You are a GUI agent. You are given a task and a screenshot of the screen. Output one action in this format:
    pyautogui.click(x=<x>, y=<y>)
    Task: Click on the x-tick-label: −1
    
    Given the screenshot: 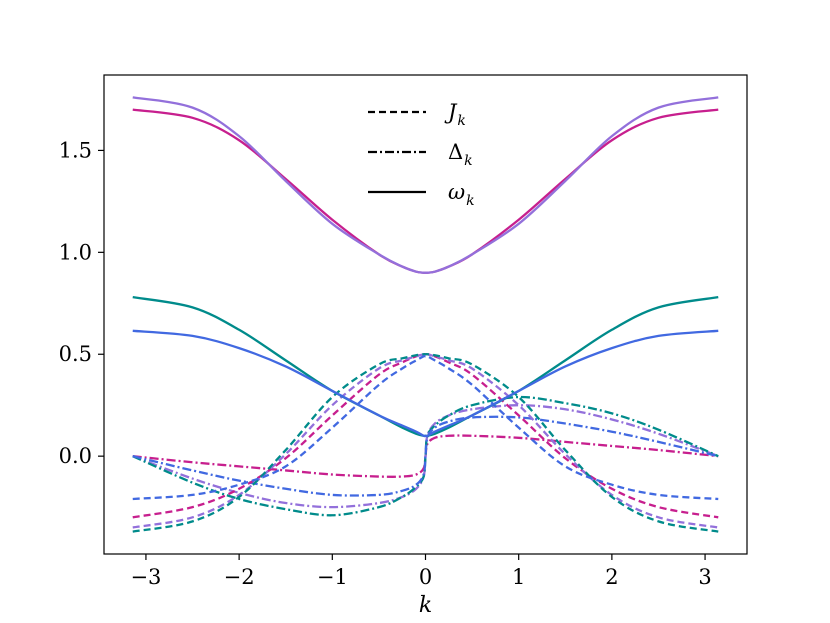 What is the action you would take?
    pyautogui.click(x=332, y=577)
    